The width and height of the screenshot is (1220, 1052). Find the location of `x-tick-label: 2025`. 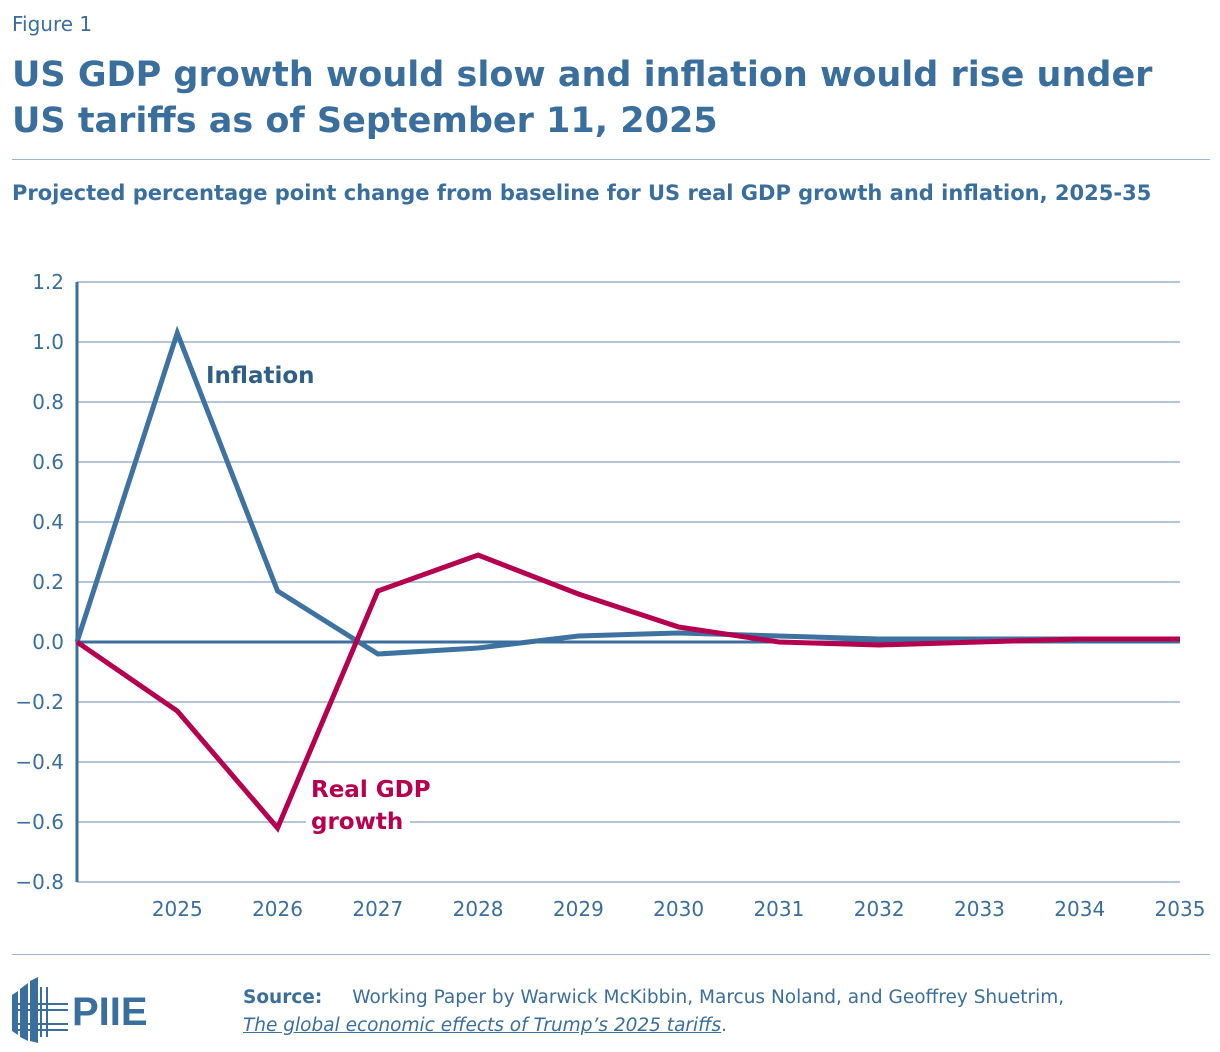

x-tick-label: 2025 is located at coordinates (177, 909).